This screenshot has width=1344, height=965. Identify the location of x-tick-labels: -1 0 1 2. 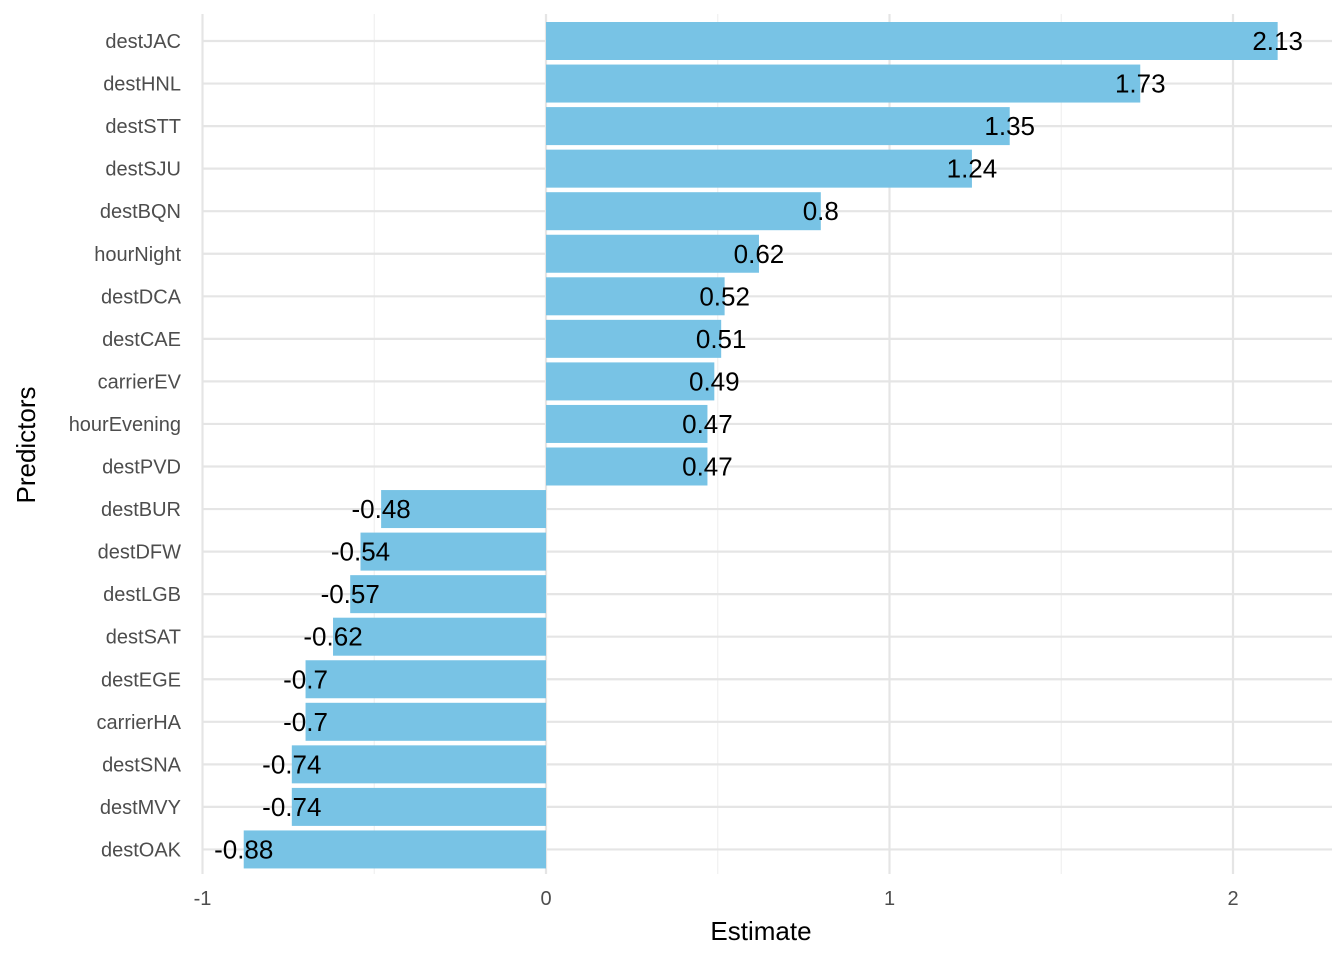
(716, 899).